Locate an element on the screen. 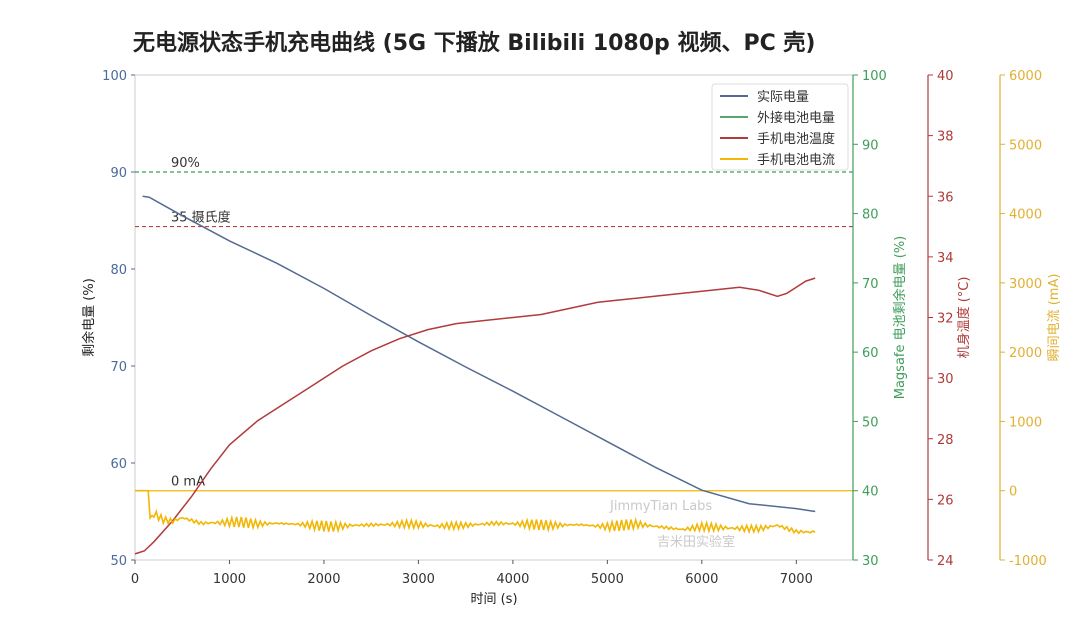  legend-entry-2: 手机电池温度 is located at coordinates (796, 139).